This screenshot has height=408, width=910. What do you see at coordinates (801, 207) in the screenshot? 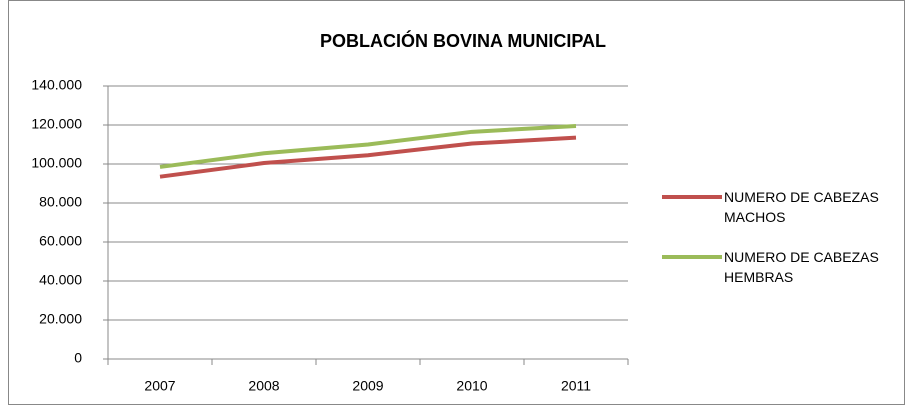
I see `legend-label: NUMERO DE CABEZAS MACHOS` at bounding box center [801, 207].